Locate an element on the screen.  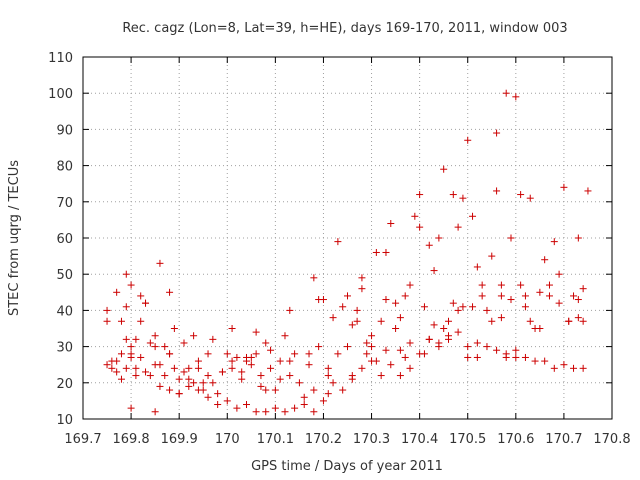
y-tick-label: 10 is located at coordinates (64, 420).